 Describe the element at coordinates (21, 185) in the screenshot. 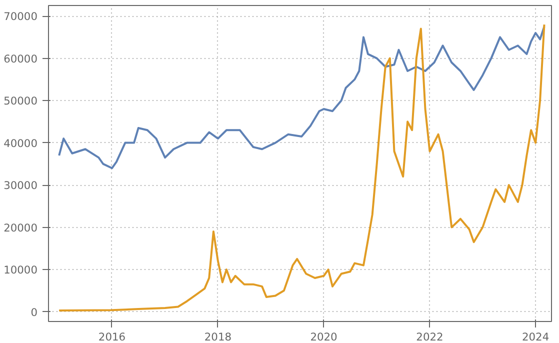

I see `y-tick-label: 30000` at that location.